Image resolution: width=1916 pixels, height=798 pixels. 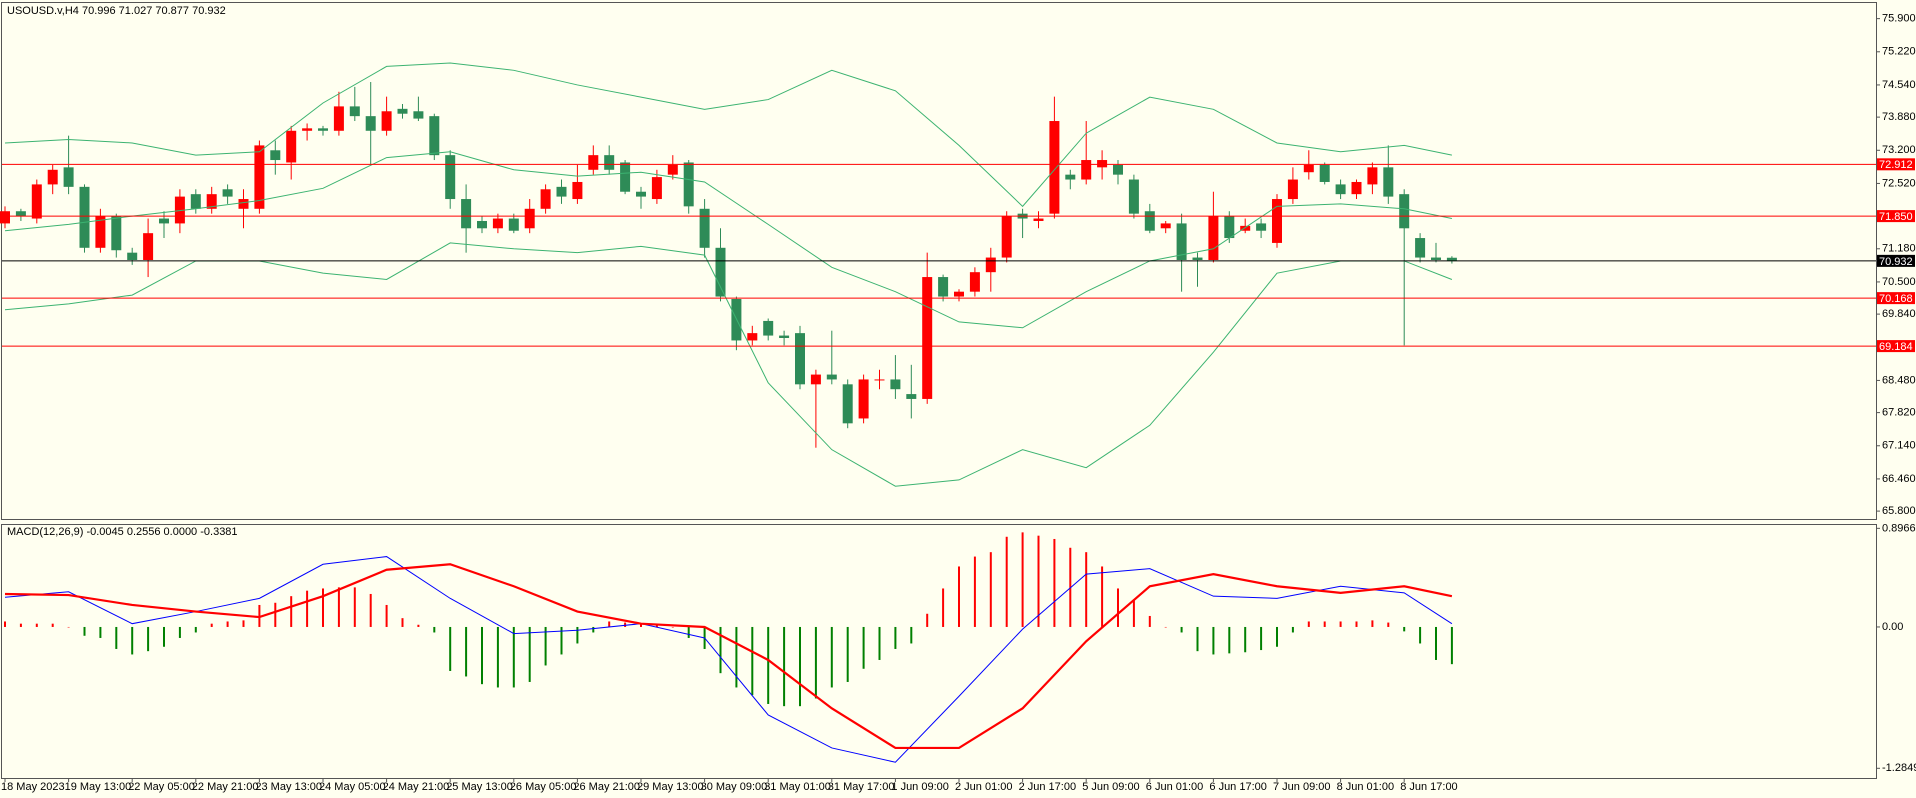 I want to click on x-tick-label: 23 May 13:00, so click(x=288, y=787).